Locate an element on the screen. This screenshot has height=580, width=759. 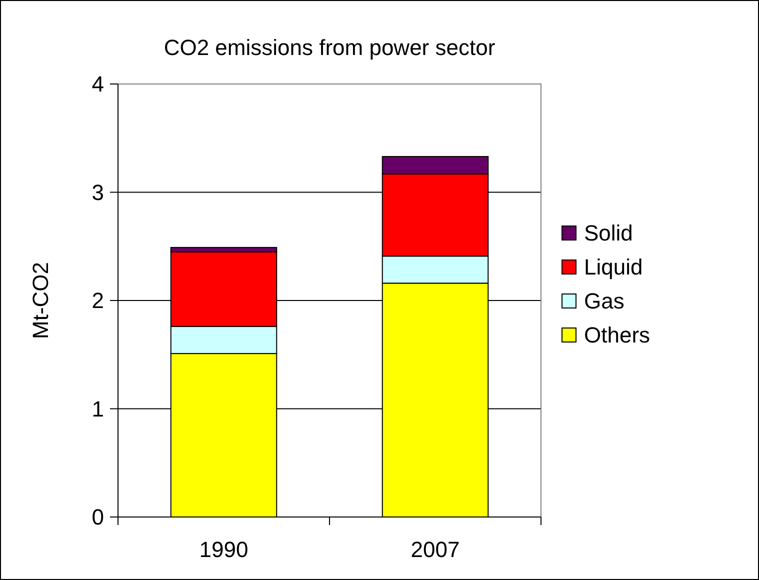
y-tick-label: 1 is located at coordinates (98, 409).